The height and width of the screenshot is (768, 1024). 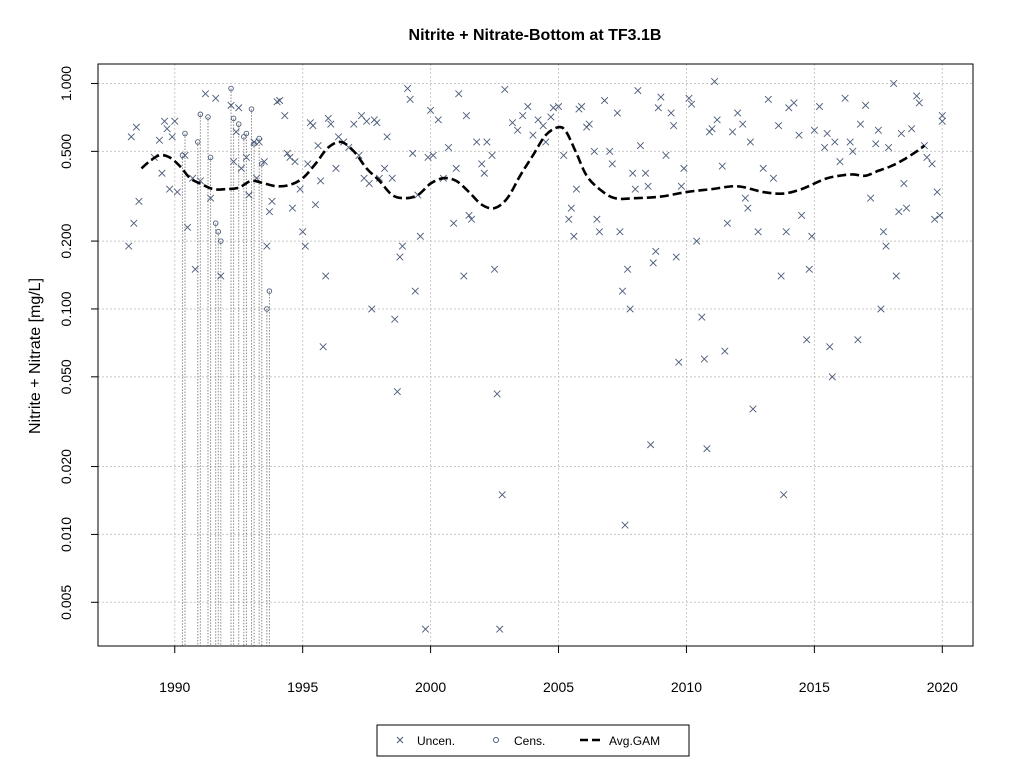 What do you see at coordinates (66, 534) in the screenshot?
I see `y-tick-label: 0.010` at bounding box center [66, 534].